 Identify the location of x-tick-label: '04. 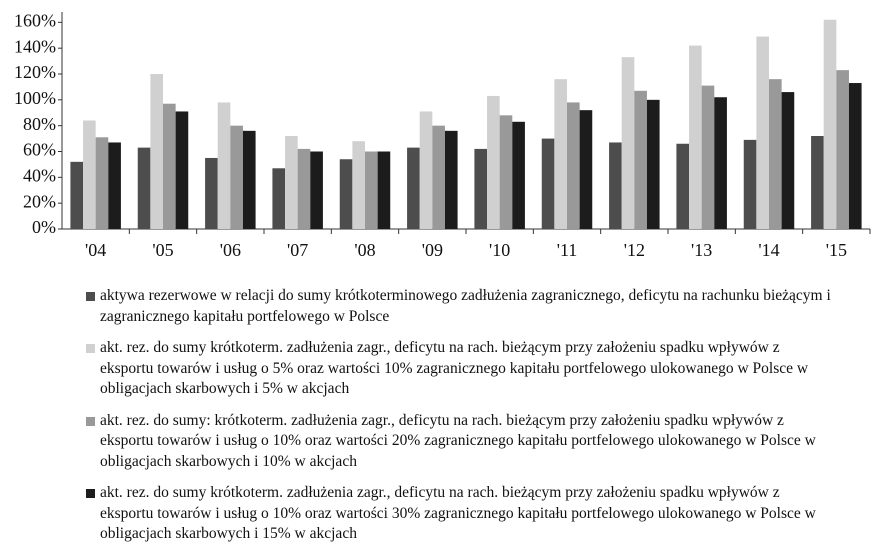
(95, 250).